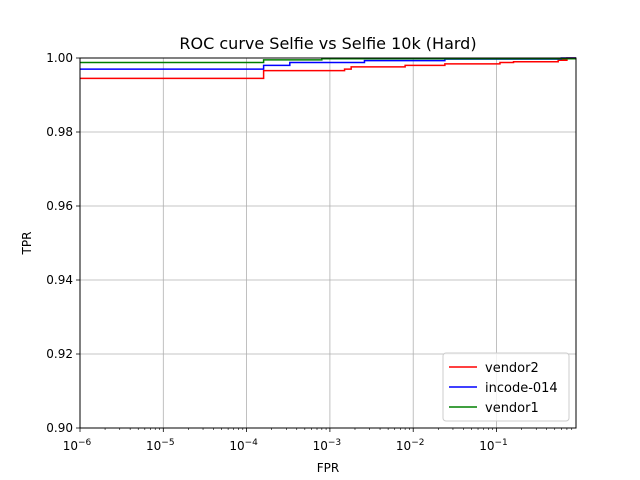 This screenshot has height=480, width=640. Describe the element at coordinates (512, 368) in the screenshot. I see `legend-label: vendor2` at that location.